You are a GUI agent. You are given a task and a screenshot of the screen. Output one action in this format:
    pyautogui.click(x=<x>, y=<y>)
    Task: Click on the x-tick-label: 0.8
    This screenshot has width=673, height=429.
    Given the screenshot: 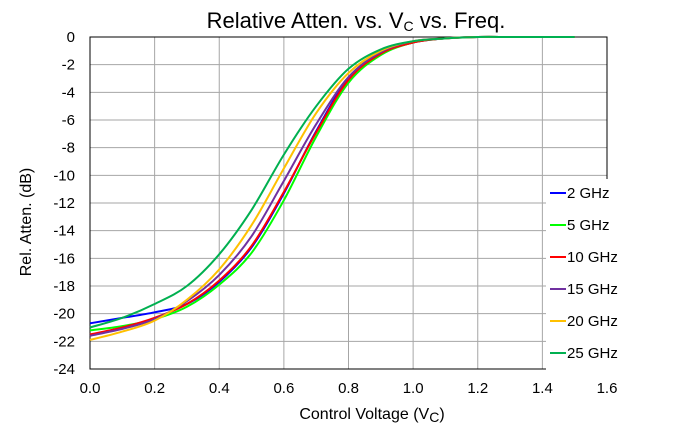 What is the action you would take?
    pyautogui.click(x=348, y=388)
    